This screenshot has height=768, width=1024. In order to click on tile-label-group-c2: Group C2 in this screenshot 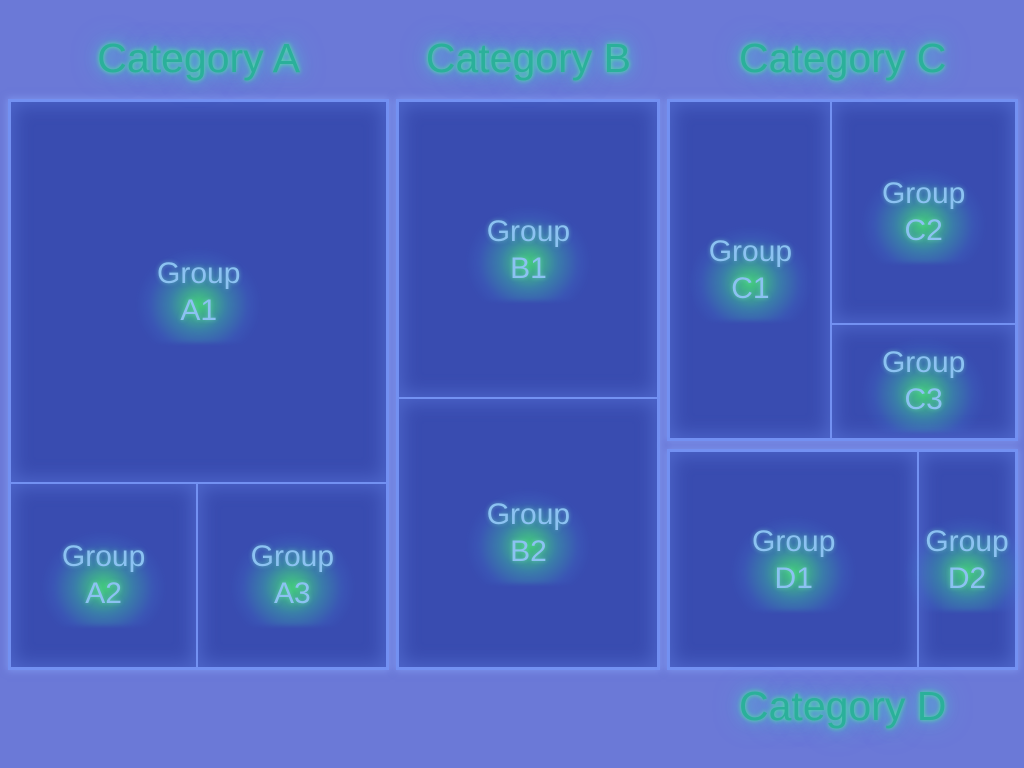, I will do `click(923, 212)`.